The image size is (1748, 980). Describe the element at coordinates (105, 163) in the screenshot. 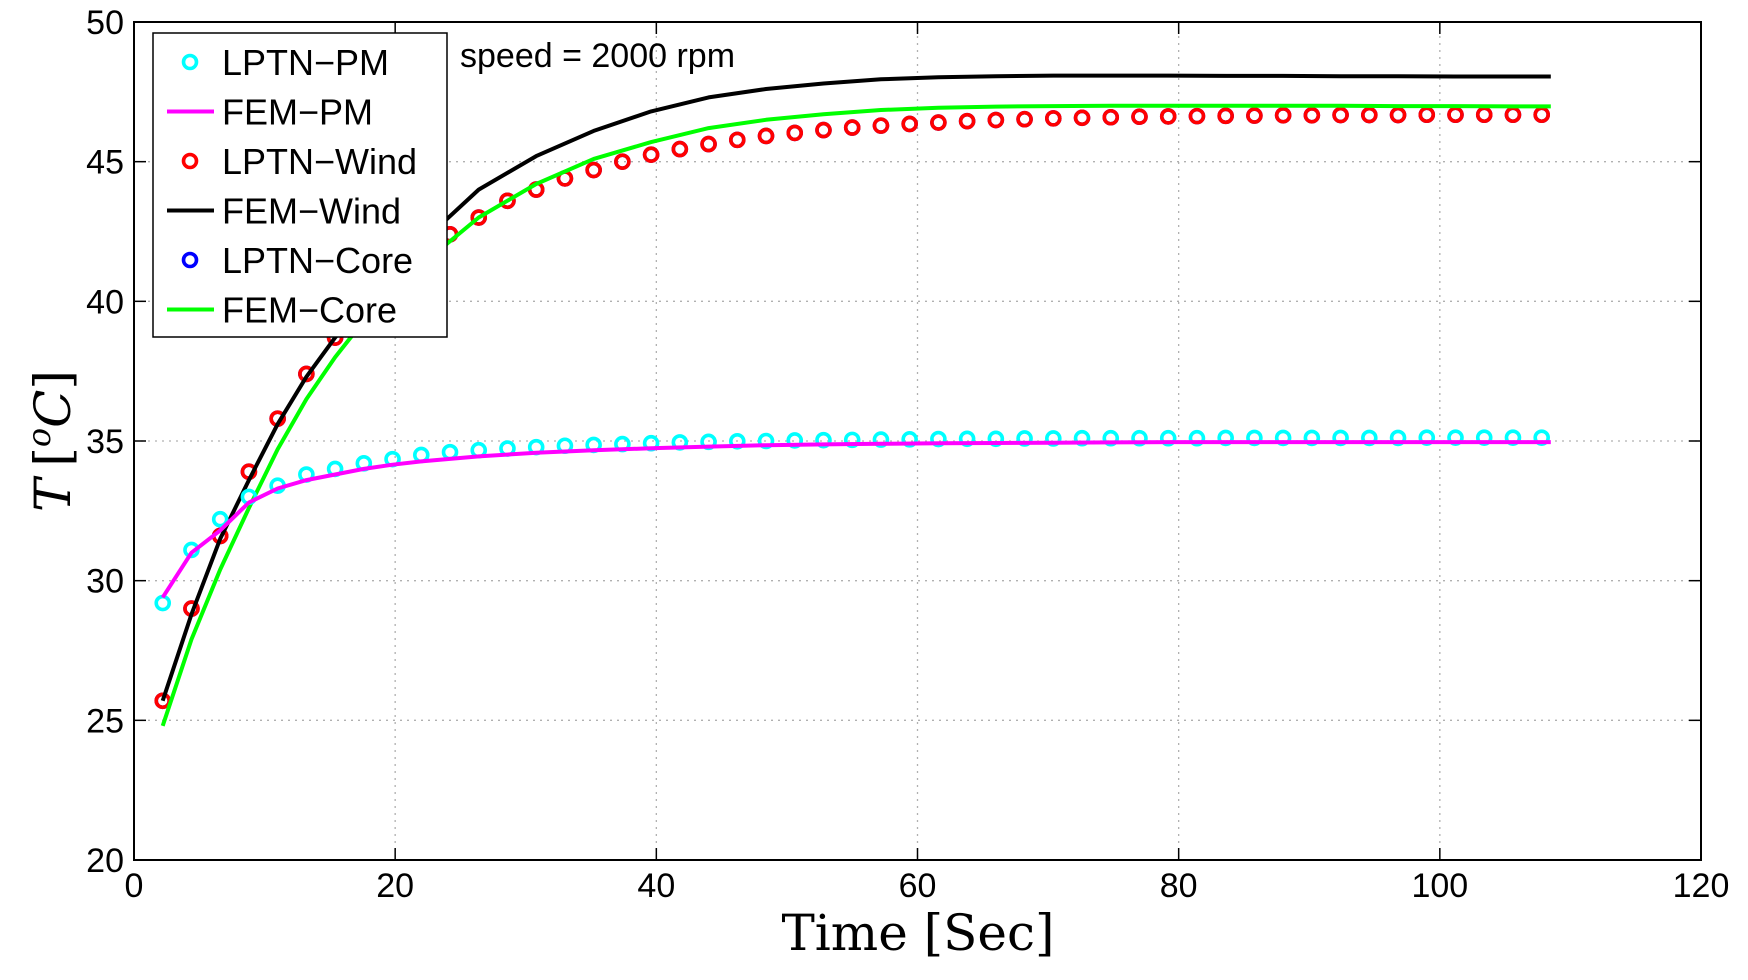

I see `y-tick-label: 45` at that location.